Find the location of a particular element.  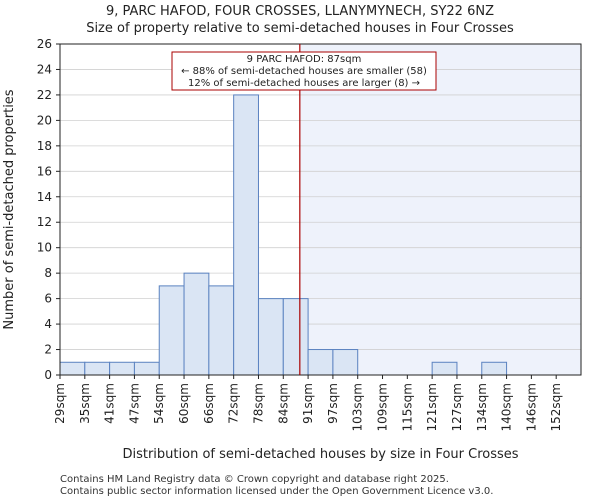

y-tick-label: 6 is located at coordinates (48, 299).